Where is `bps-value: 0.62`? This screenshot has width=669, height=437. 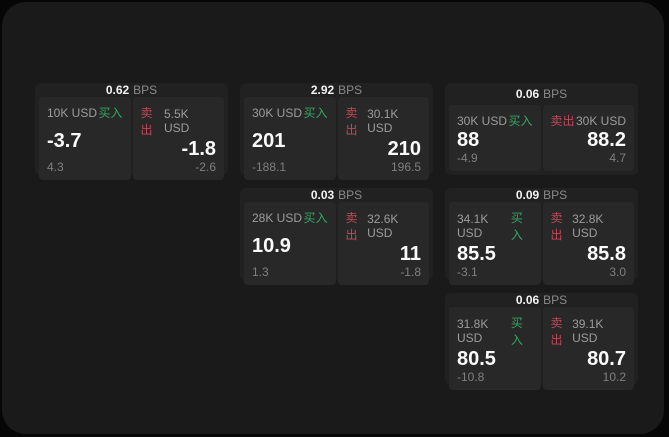
bps-value: 0.62 is located at coordinates (117, 90).